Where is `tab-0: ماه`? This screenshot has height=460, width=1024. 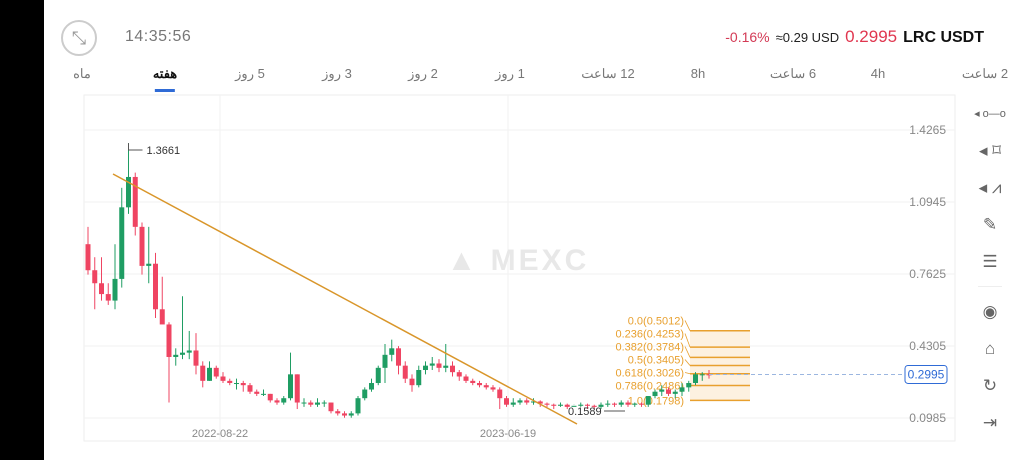 tab-0: ماه is located at coordinates (82, 73).